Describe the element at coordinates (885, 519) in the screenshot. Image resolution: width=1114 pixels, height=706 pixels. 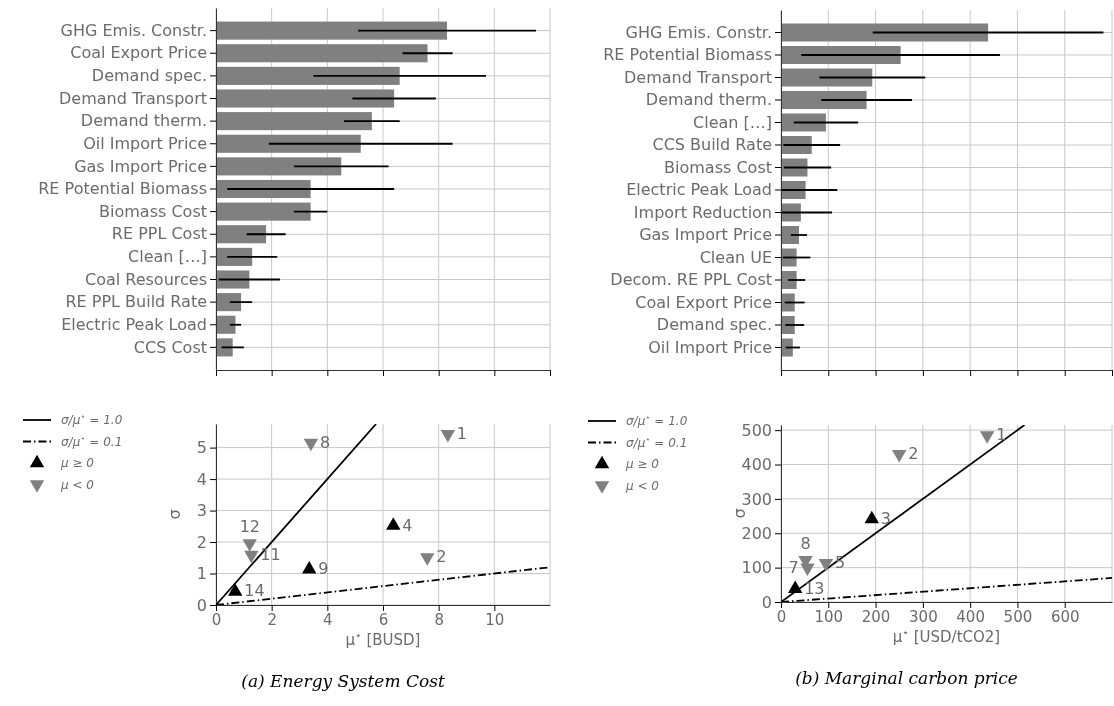
I see `annotation: 3` at that location.